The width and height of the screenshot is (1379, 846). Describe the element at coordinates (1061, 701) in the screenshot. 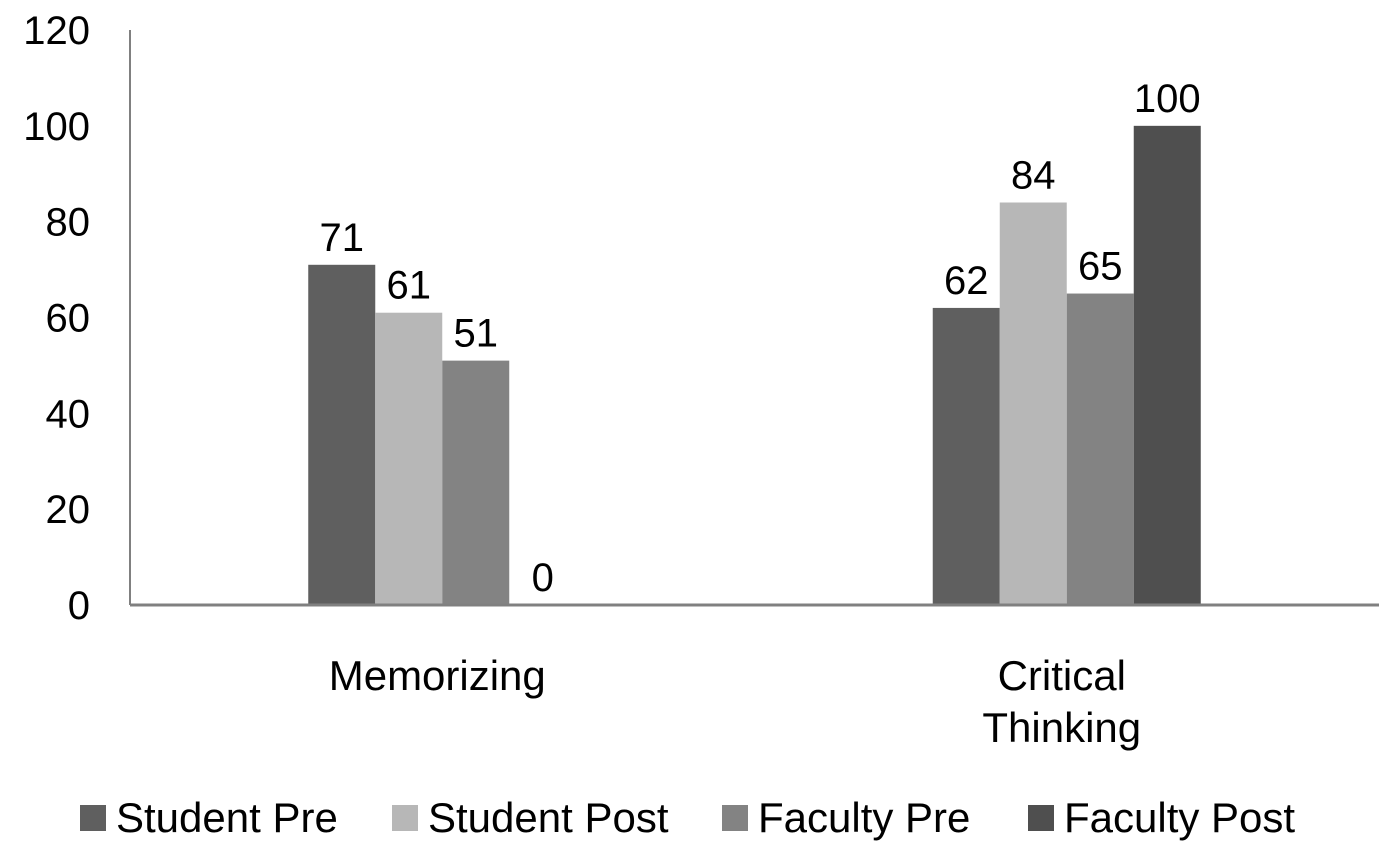

I see `x-category-label: Critical Thinking` at that location.